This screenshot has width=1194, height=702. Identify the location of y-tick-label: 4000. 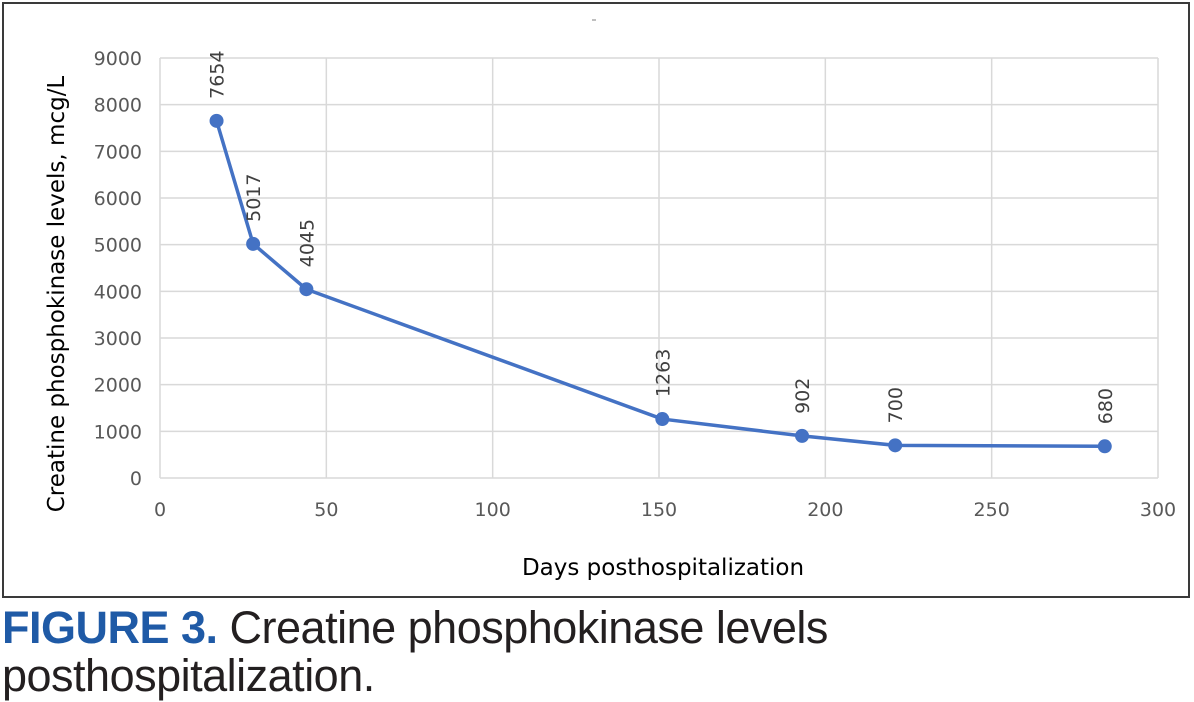
(118, 292).